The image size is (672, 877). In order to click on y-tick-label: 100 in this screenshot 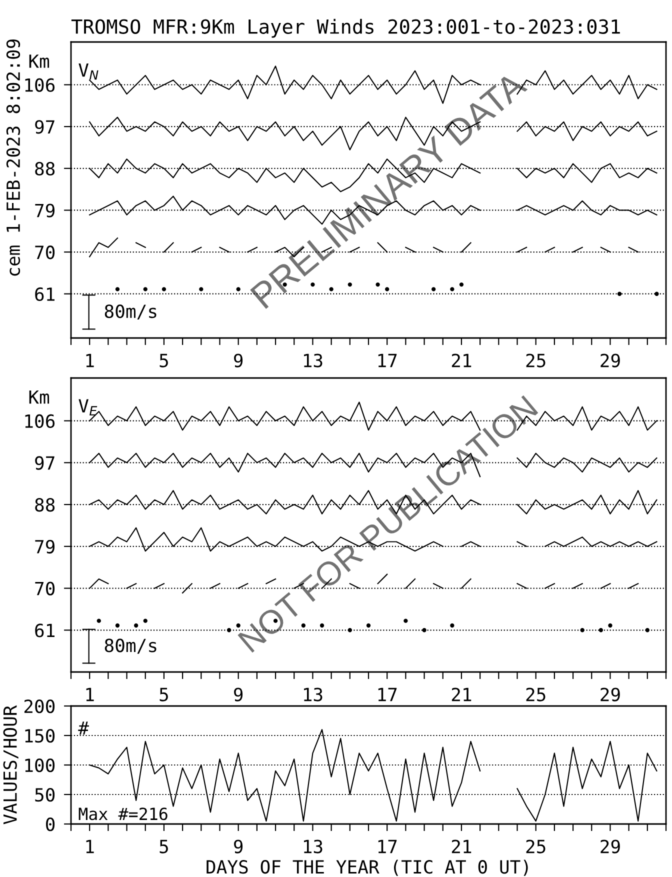, I will do `click(40, 765)`.